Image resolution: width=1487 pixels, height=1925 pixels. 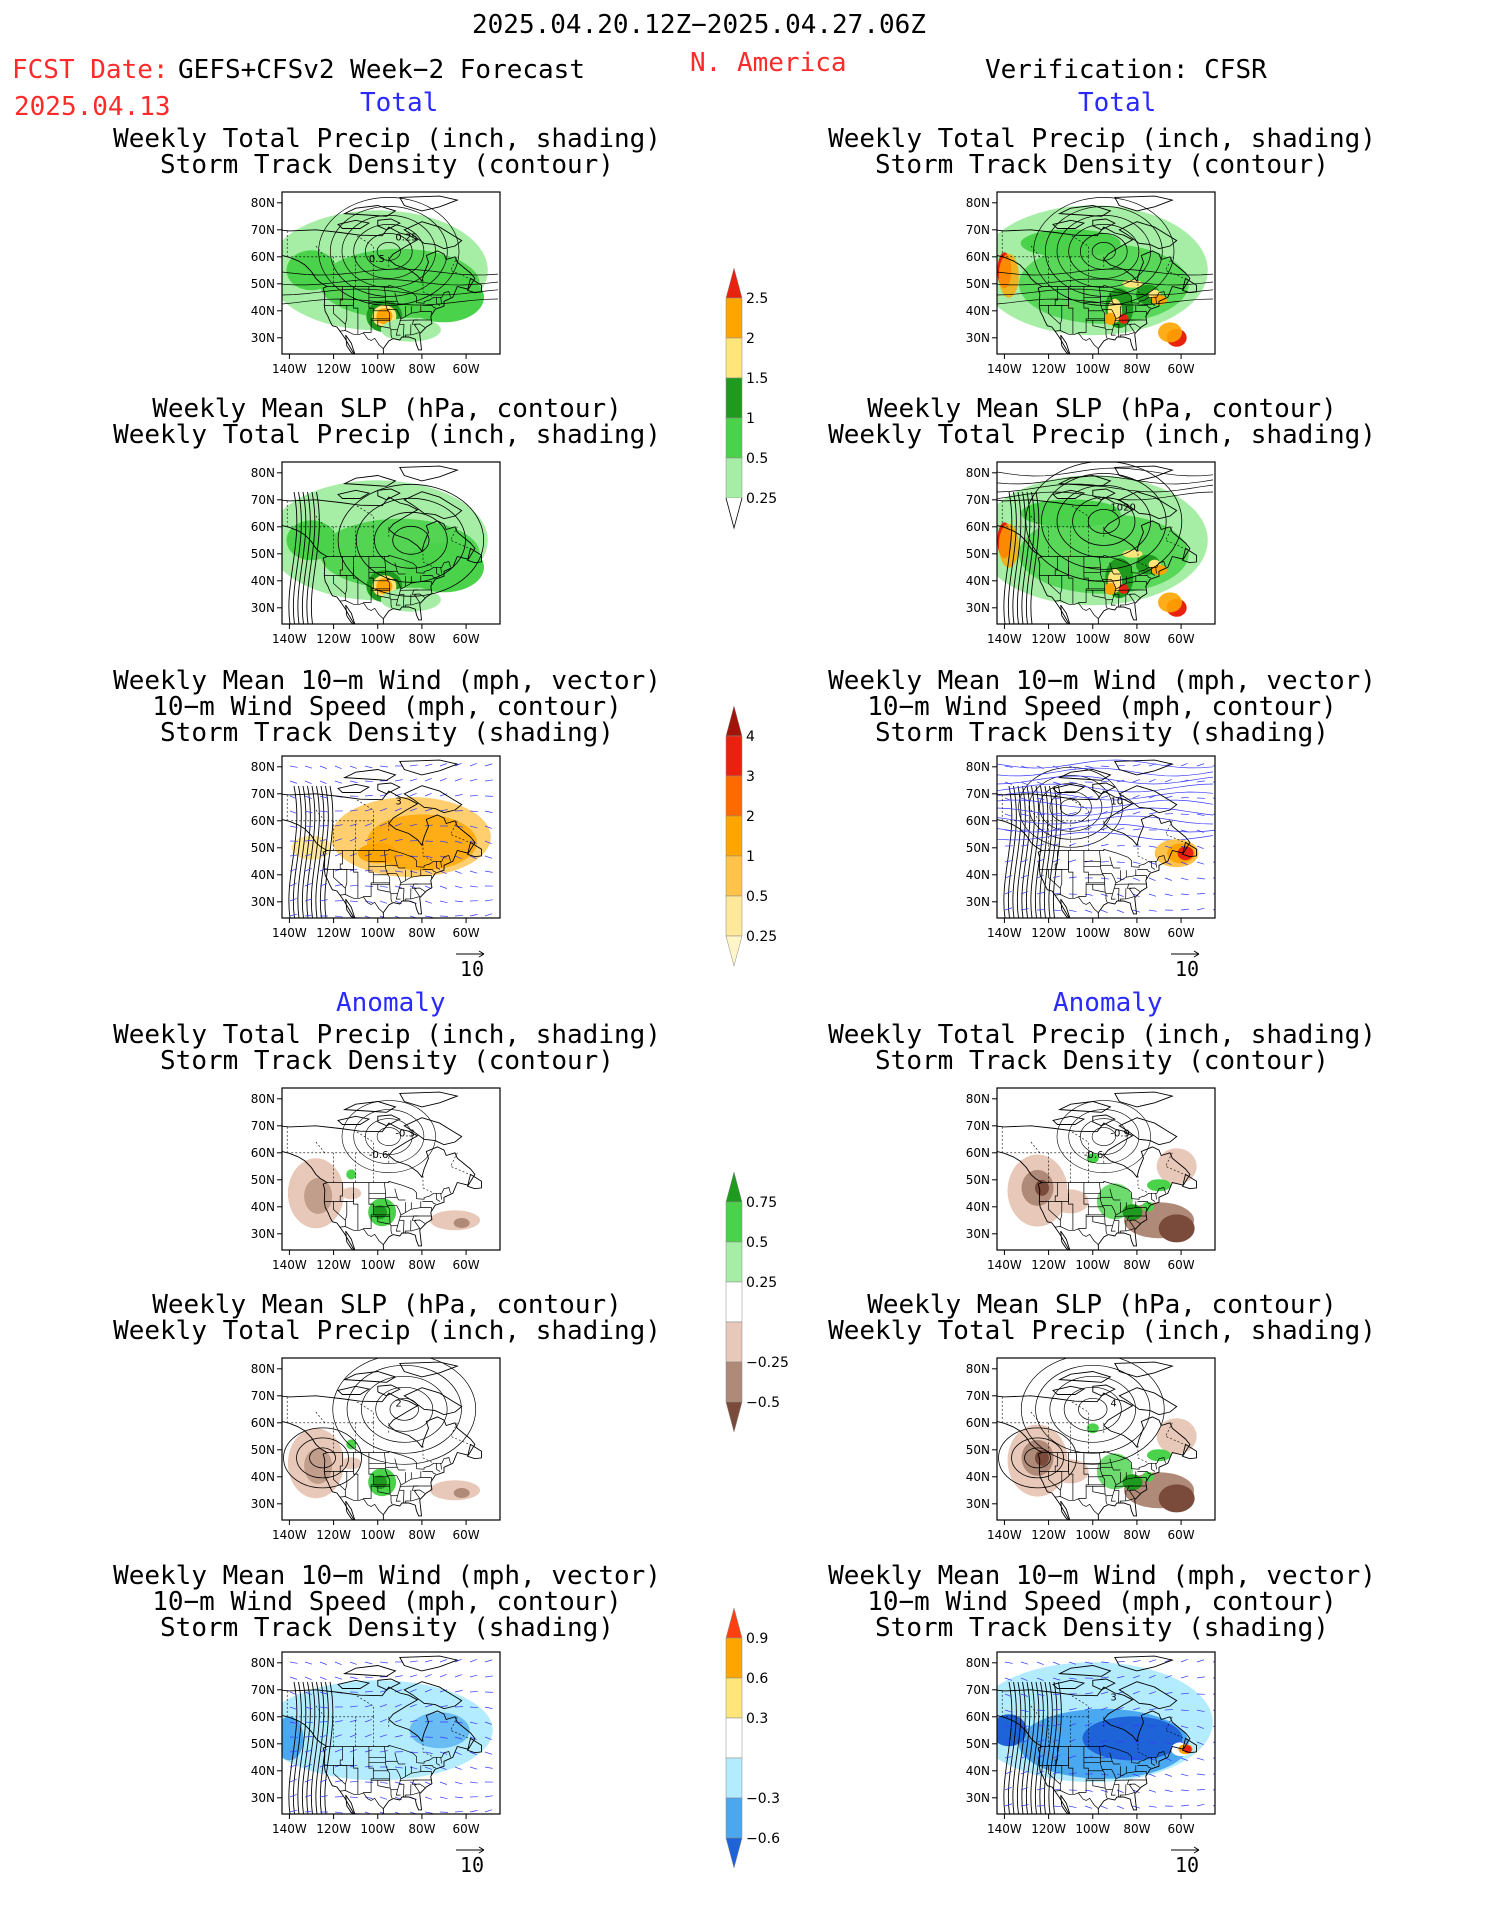 What do you see at coordinates (391, 1003) in the screenshot?
I see `section-anomaly-left: Anomaly` at bounding box center [391, 1003].